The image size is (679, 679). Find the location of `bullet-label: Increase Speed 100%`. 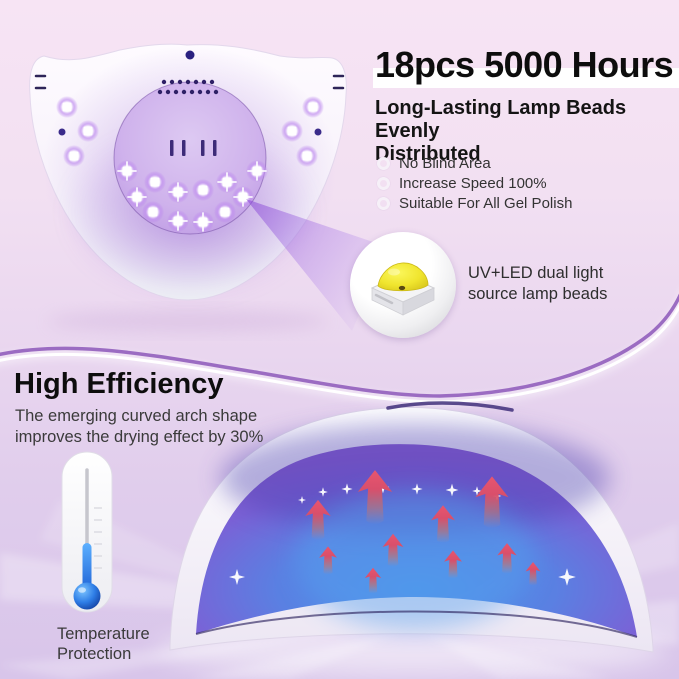

bullet-label: Increase Speed 100% is located at coordinates (473, 183).